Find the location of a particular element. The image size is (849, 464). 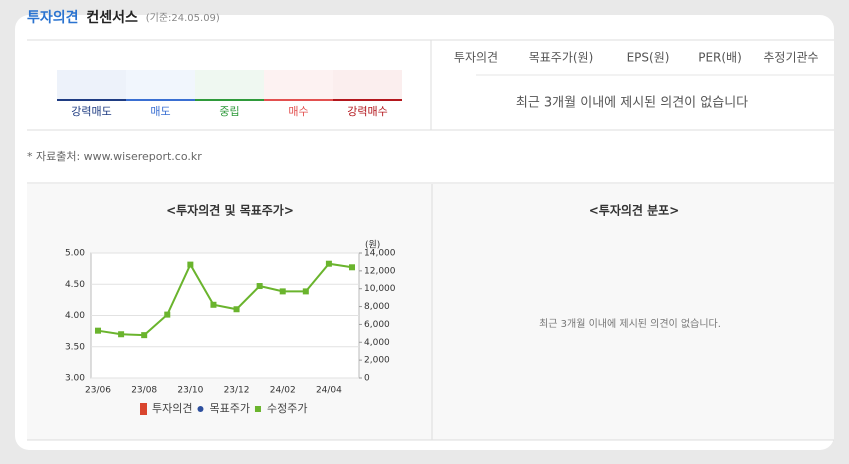

table-header: 투자의견 is located at coordinates (476, 58).